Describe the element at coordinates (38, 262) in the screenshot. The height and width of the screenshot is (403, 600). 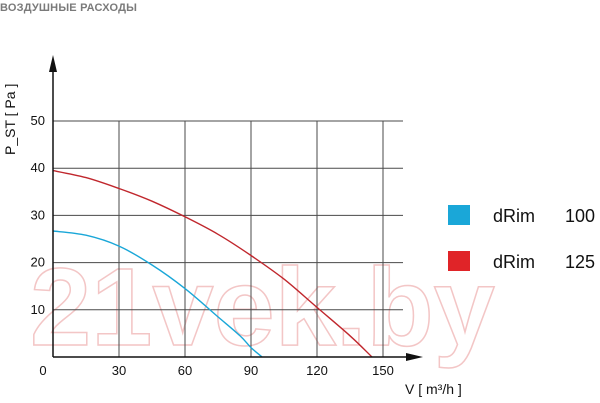
I see `y-tick-label: 20` at that location.